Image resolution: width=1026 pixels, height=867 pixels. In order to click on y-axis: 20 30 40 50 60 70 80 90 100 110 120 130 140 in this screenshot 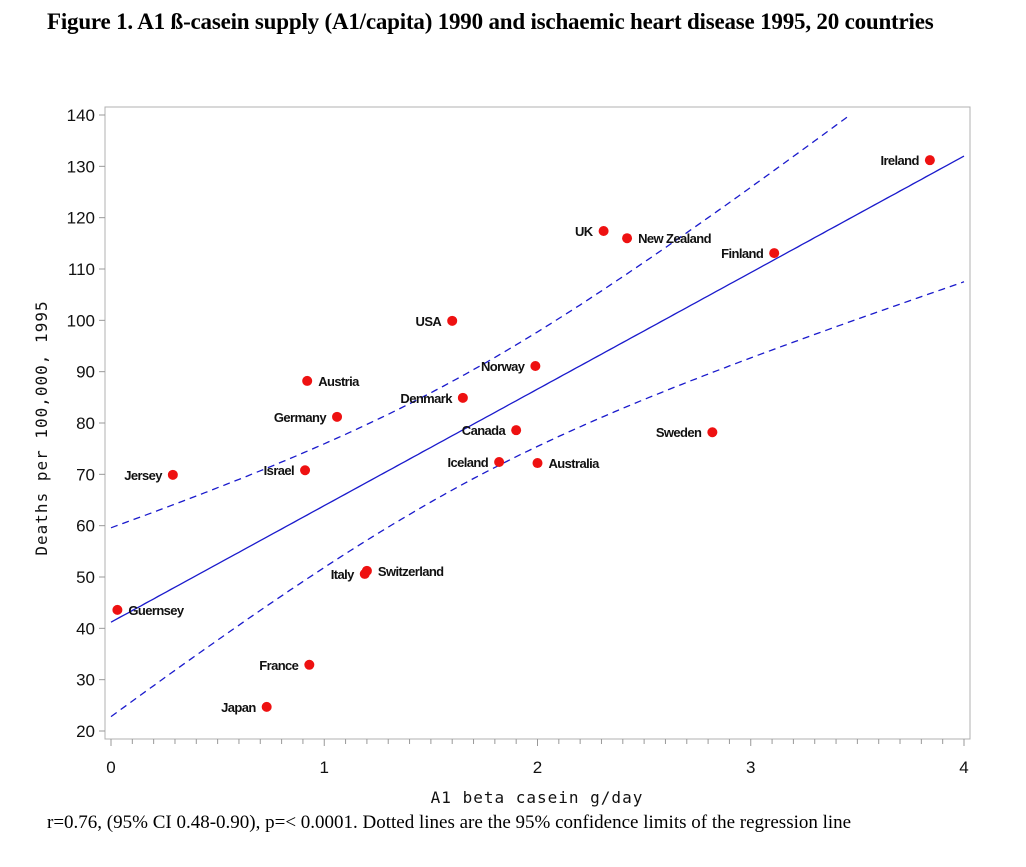, I will do `click(86, 423)`.